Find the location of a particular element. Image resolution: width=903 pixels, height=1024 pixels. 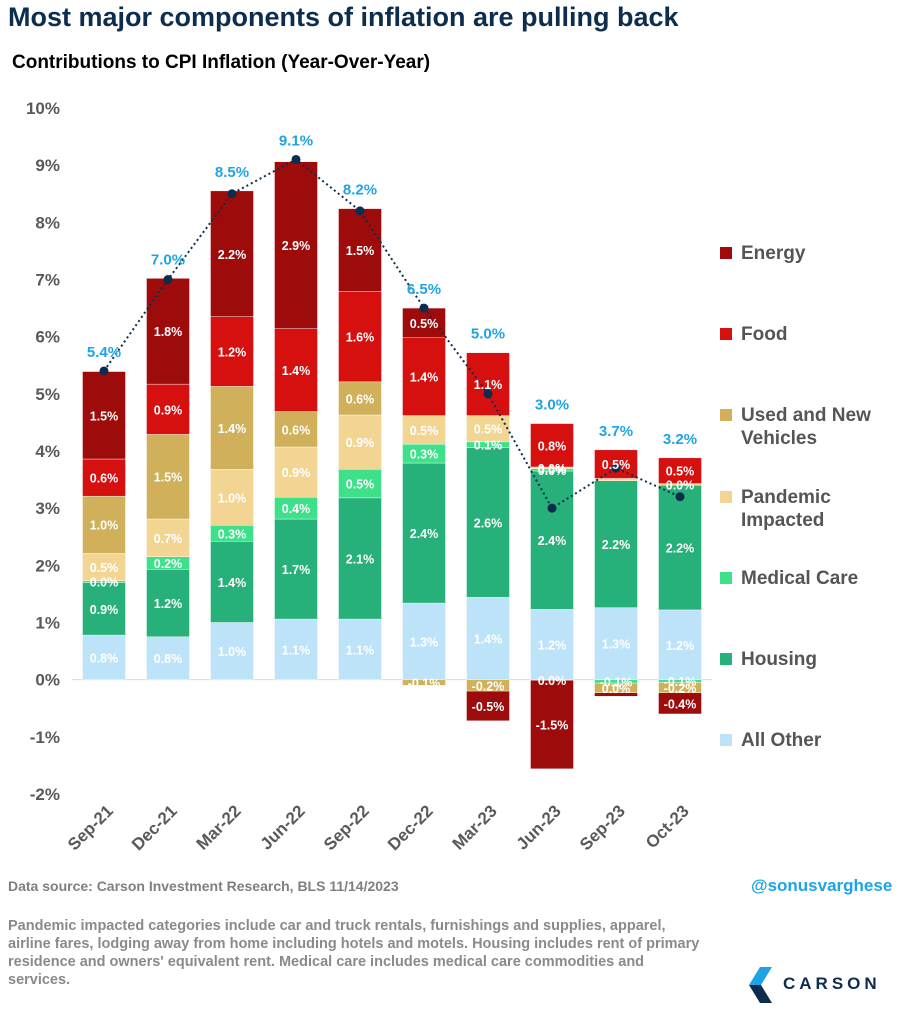

y-tick-label: 9% is located at coordinates (47, 165).